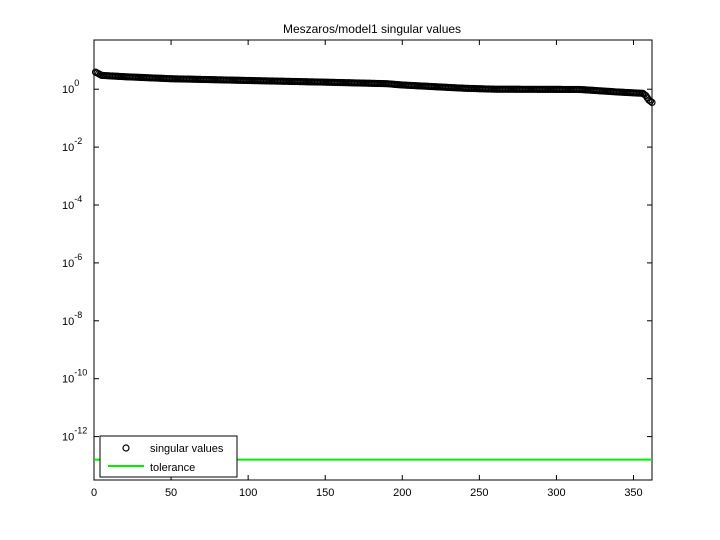 This screenshot has width=720, height=540. I want to click on legend-label-tolerance: tolerance, so click(172, 468).